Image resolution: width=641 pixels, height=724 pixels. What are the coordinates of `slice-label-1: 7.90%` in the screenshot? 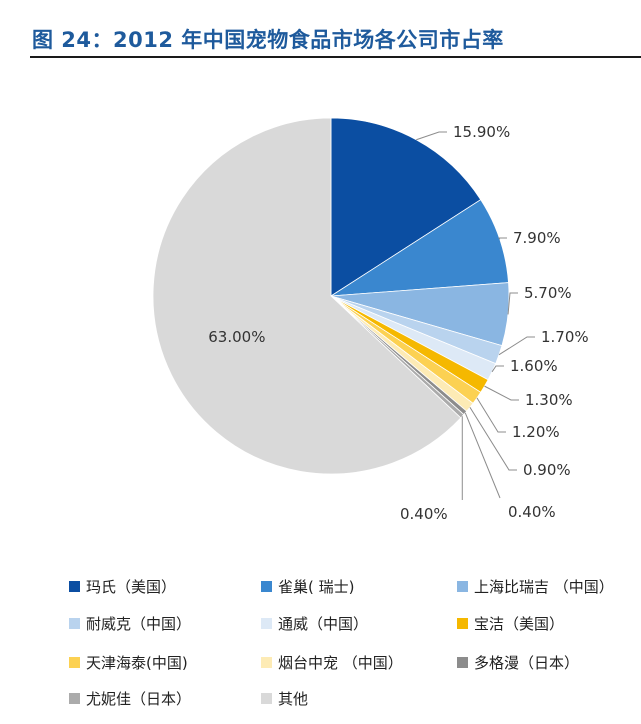 It's located at (537, 238).